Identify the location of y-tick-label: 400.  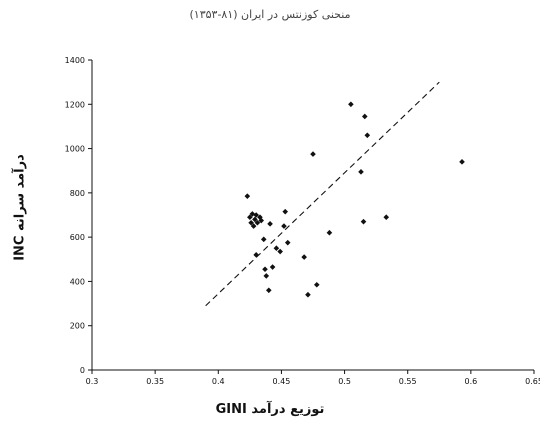
(77, 281).